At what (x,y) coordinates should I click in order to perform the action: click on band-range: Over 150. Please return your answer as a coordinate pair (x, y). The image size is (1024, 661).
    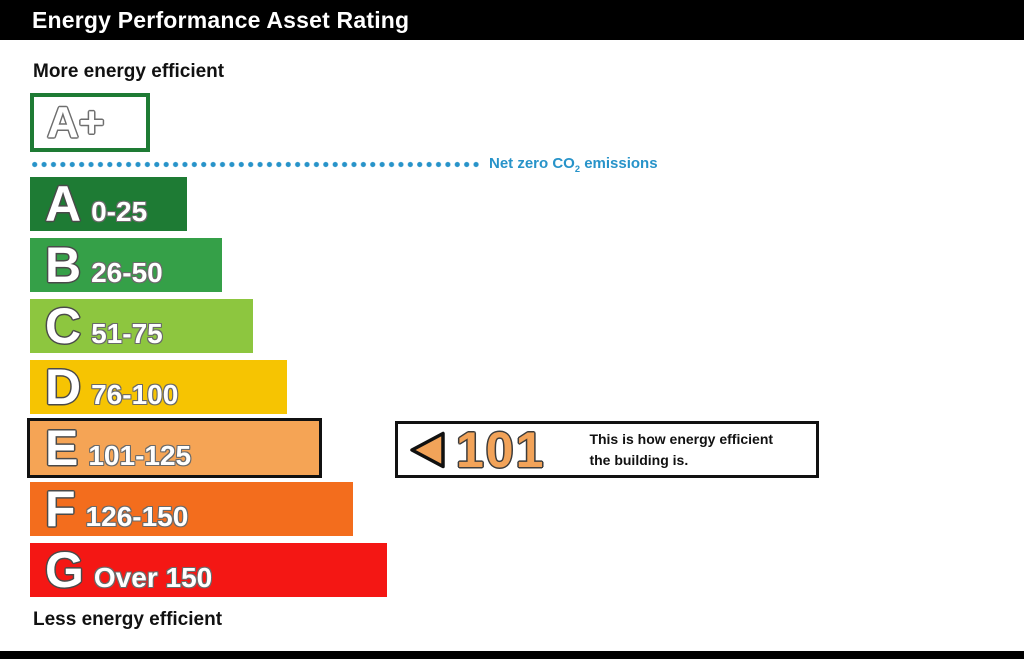
    Looking at the image, I should click on (153, 577).